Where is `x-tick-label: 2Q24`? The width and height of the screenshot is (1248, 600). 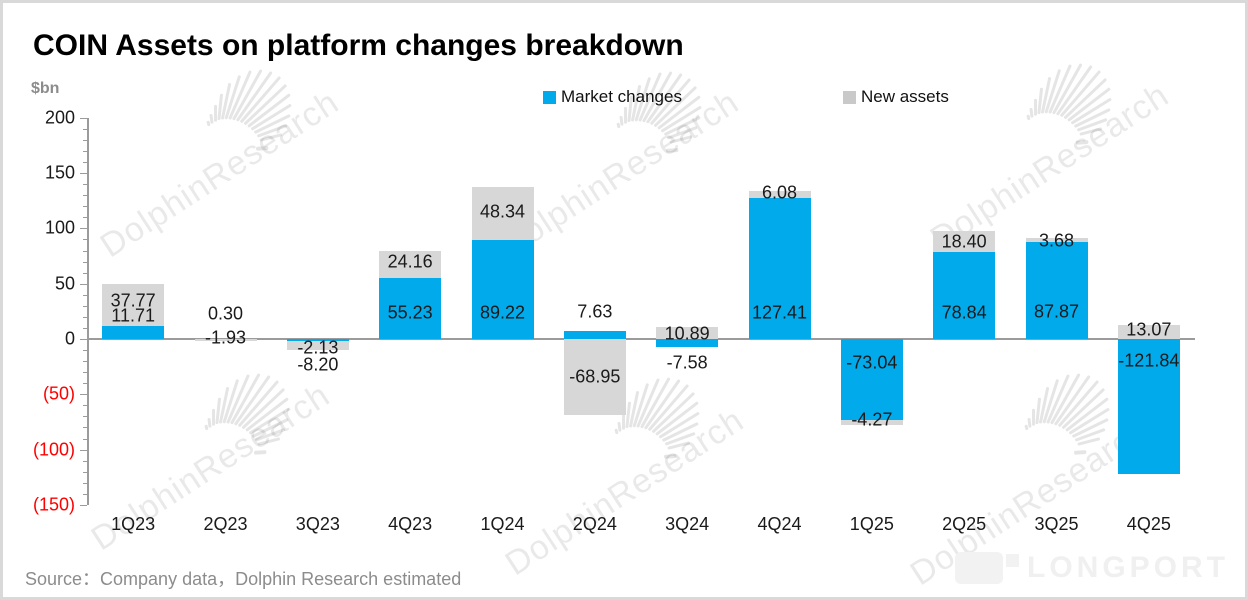 x-tick-label: 2Q24 is located at coordinates (594, 524).